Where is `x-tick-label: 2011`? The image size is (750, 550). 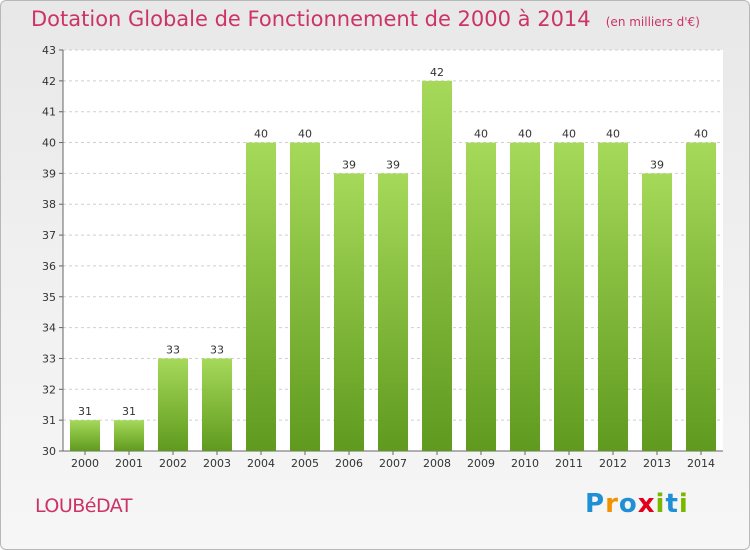 x-tick-label: 2011 is located at coordinates (569, 463).